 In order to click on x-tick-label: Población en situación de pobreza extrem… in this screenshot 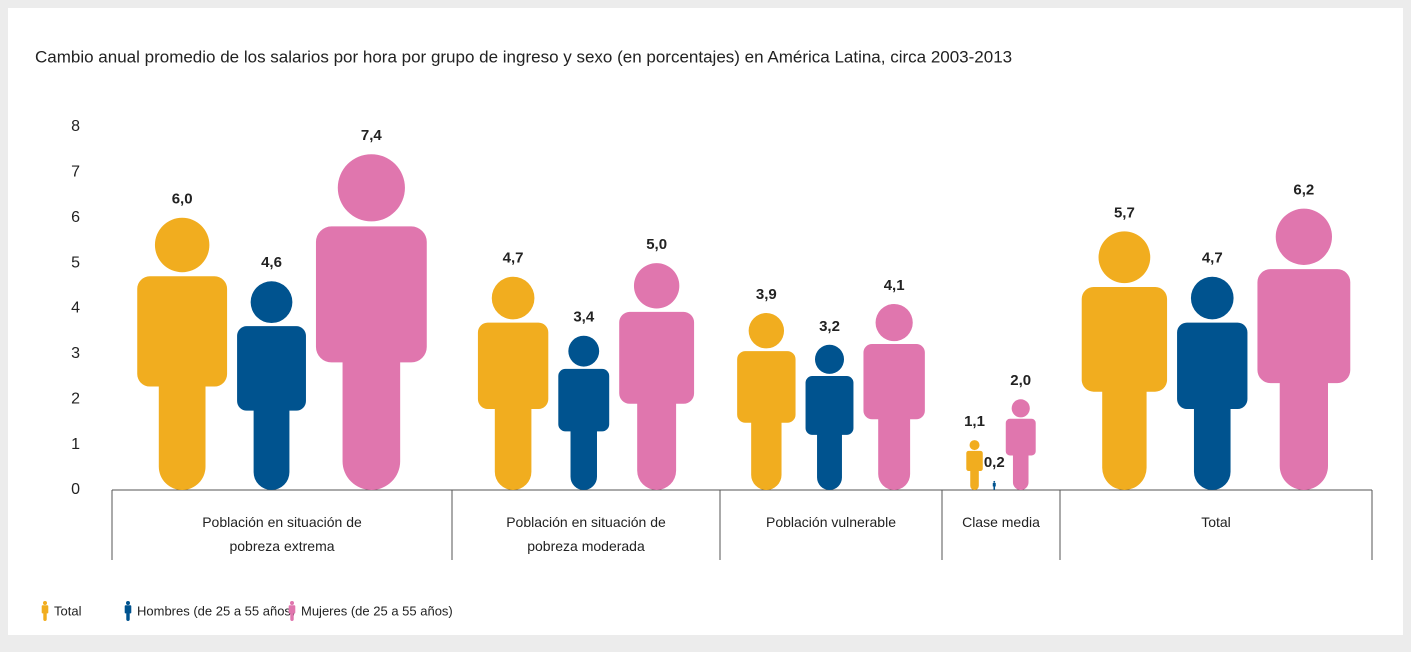, I will do `click(282, 534)`.